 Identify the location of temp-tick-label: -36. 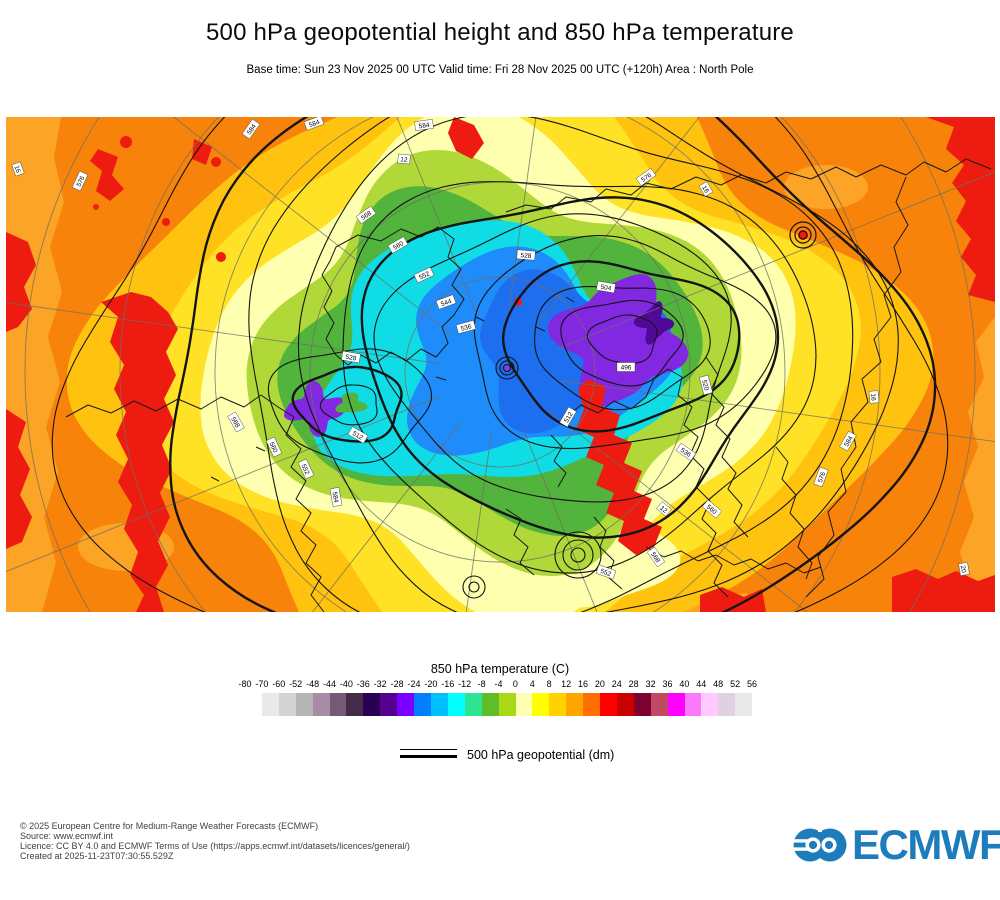
(363, 684).